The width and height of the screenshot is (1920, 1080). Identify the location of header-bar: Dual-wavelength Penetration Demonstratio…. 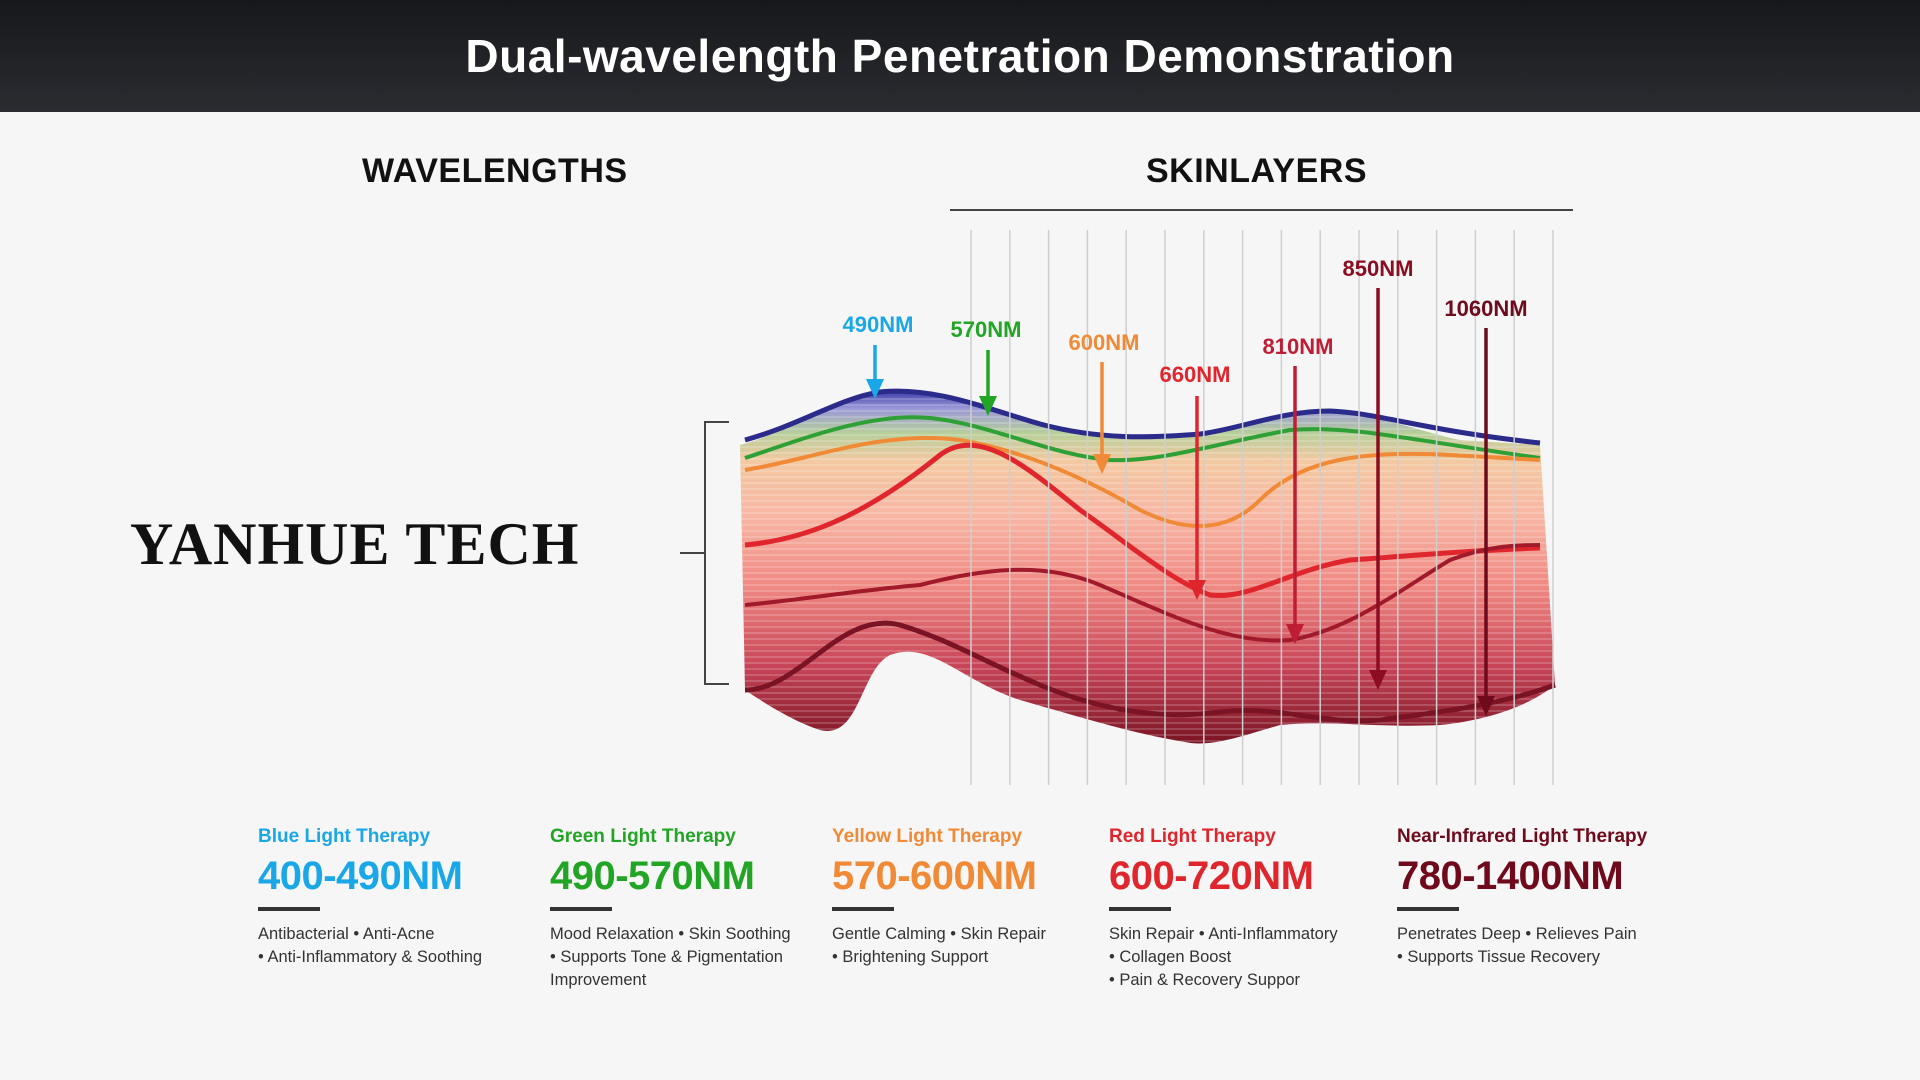
(960, 56).